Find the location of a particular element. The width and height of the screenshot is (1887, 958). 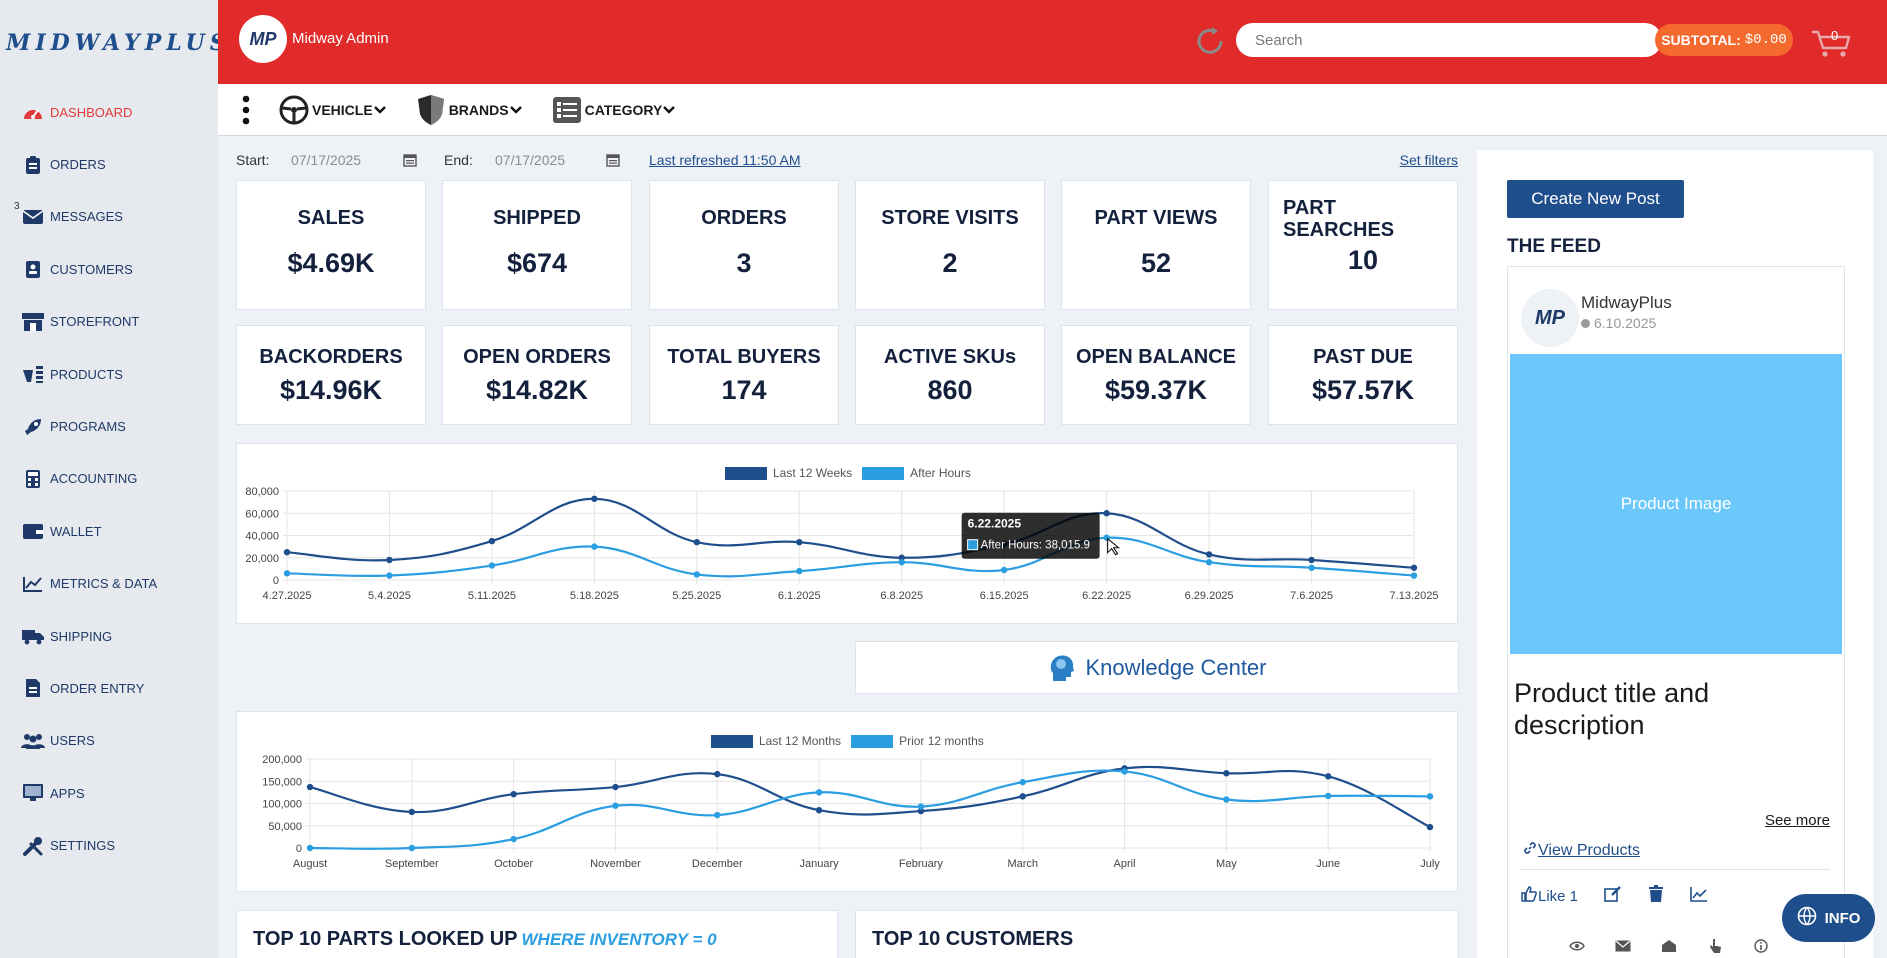

post-actions: Like 1 is located at coordinates (1627, 896).